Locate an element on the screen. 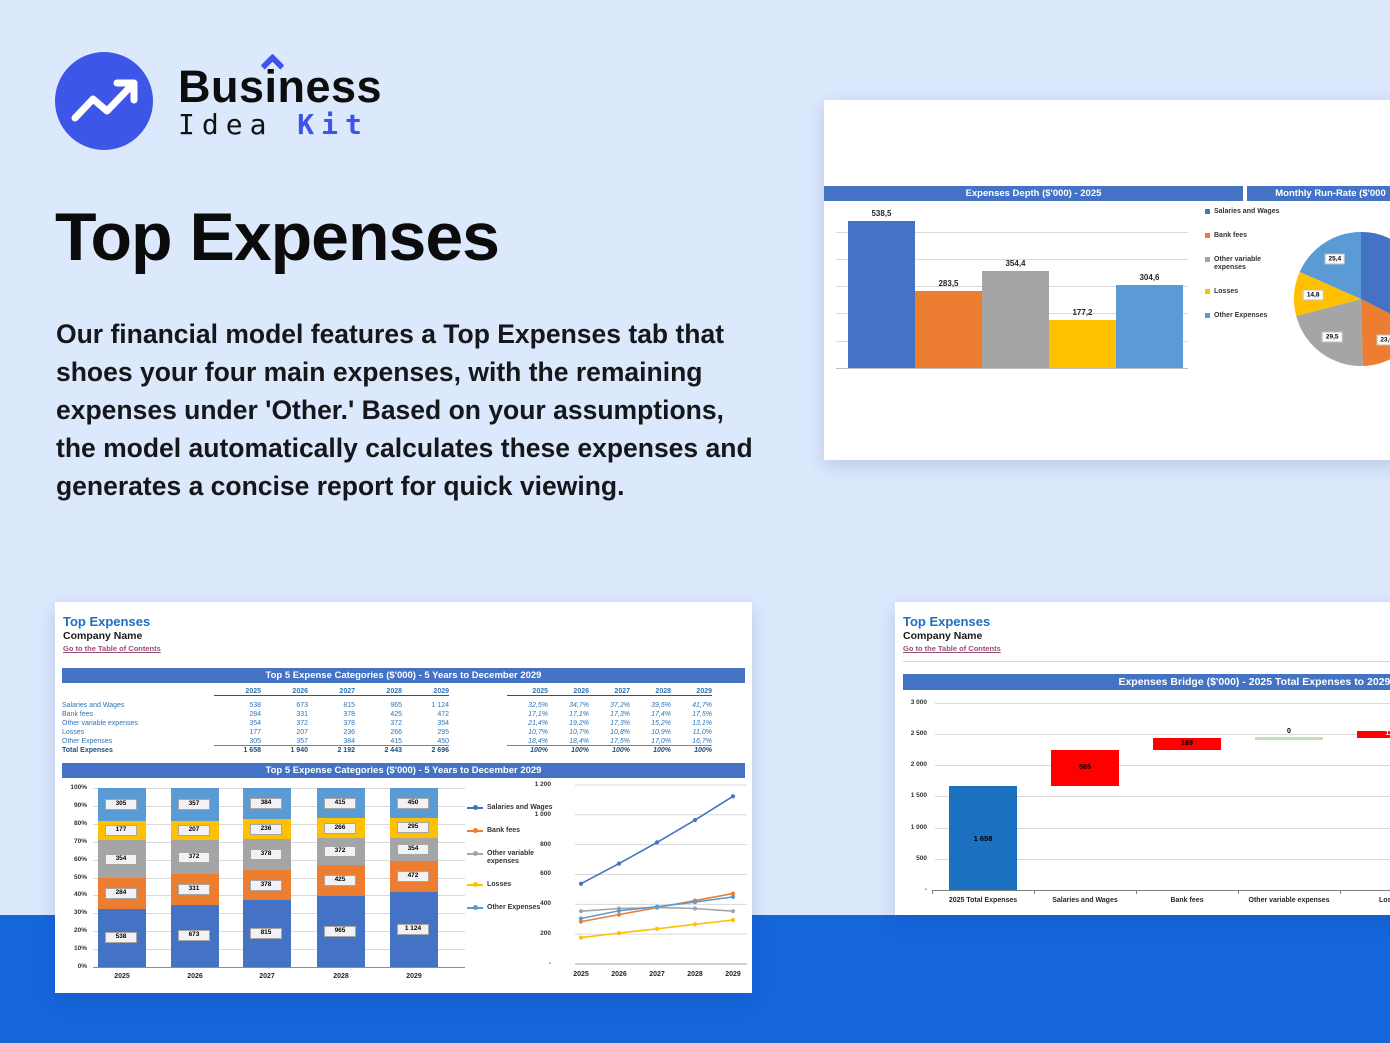 The height and width of the screenshot is (1043, 1390). bar-chart-title: Expenses Depth ($'000) - 2025 is located at coordinates (1033, 193).